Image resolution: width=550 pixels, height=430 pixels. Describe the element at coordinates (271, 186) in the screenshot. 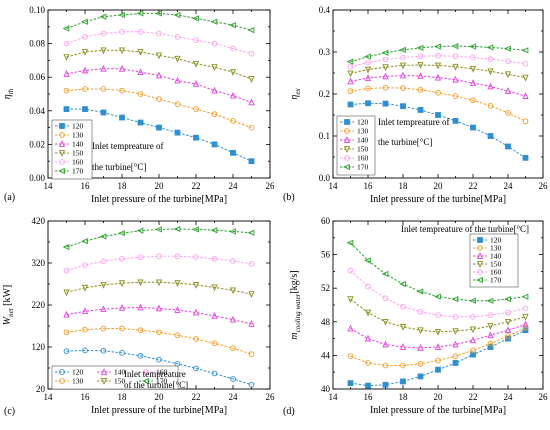

I see `x-tick-label-a: 26` at that location.